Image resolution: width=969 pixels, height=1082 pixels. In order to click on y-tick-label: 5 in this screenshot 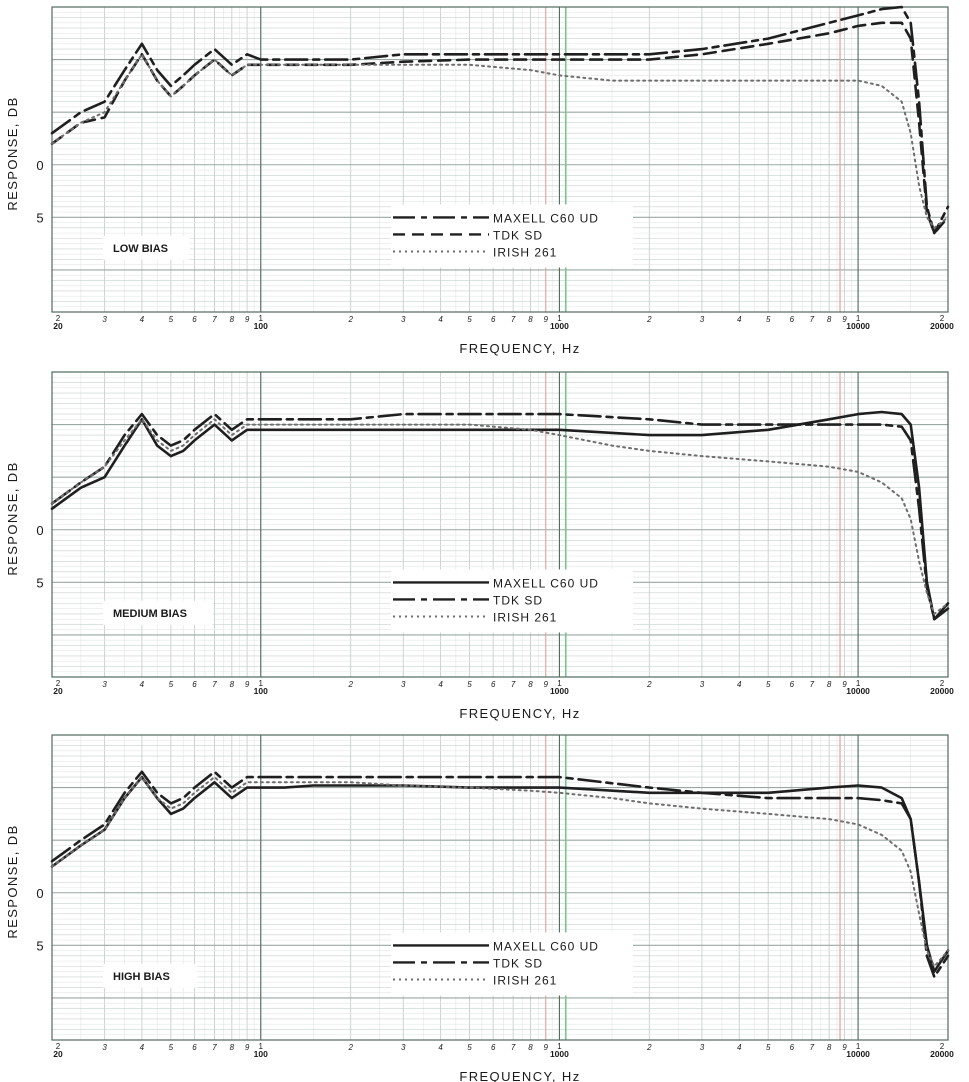, I will do `click(39, 217)`.